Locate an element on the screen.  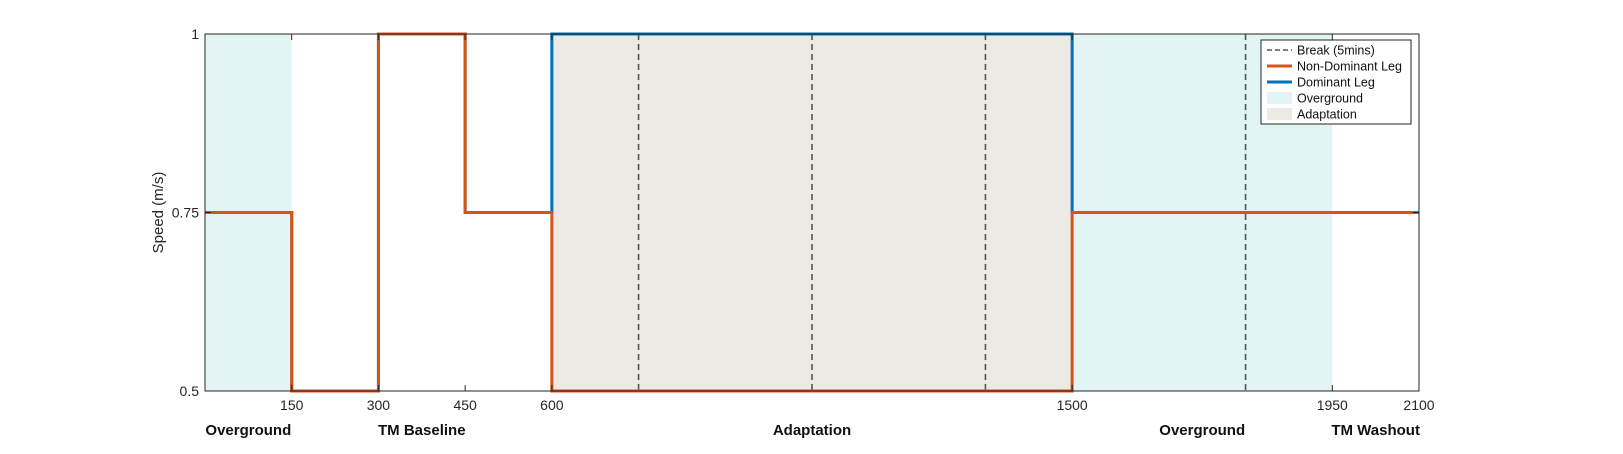
legend-label: Non-Dominant Leg is located at coordinates (1349, 67).